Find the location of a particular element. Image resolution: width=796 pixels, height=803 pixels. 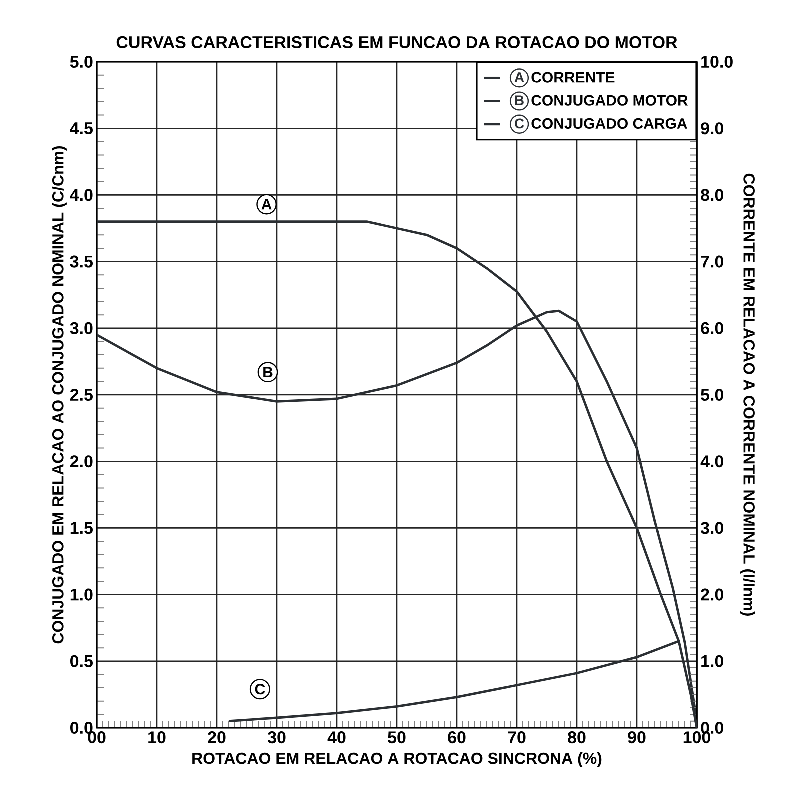

x-tick-label: 60 is located at coordinates (457, 738).